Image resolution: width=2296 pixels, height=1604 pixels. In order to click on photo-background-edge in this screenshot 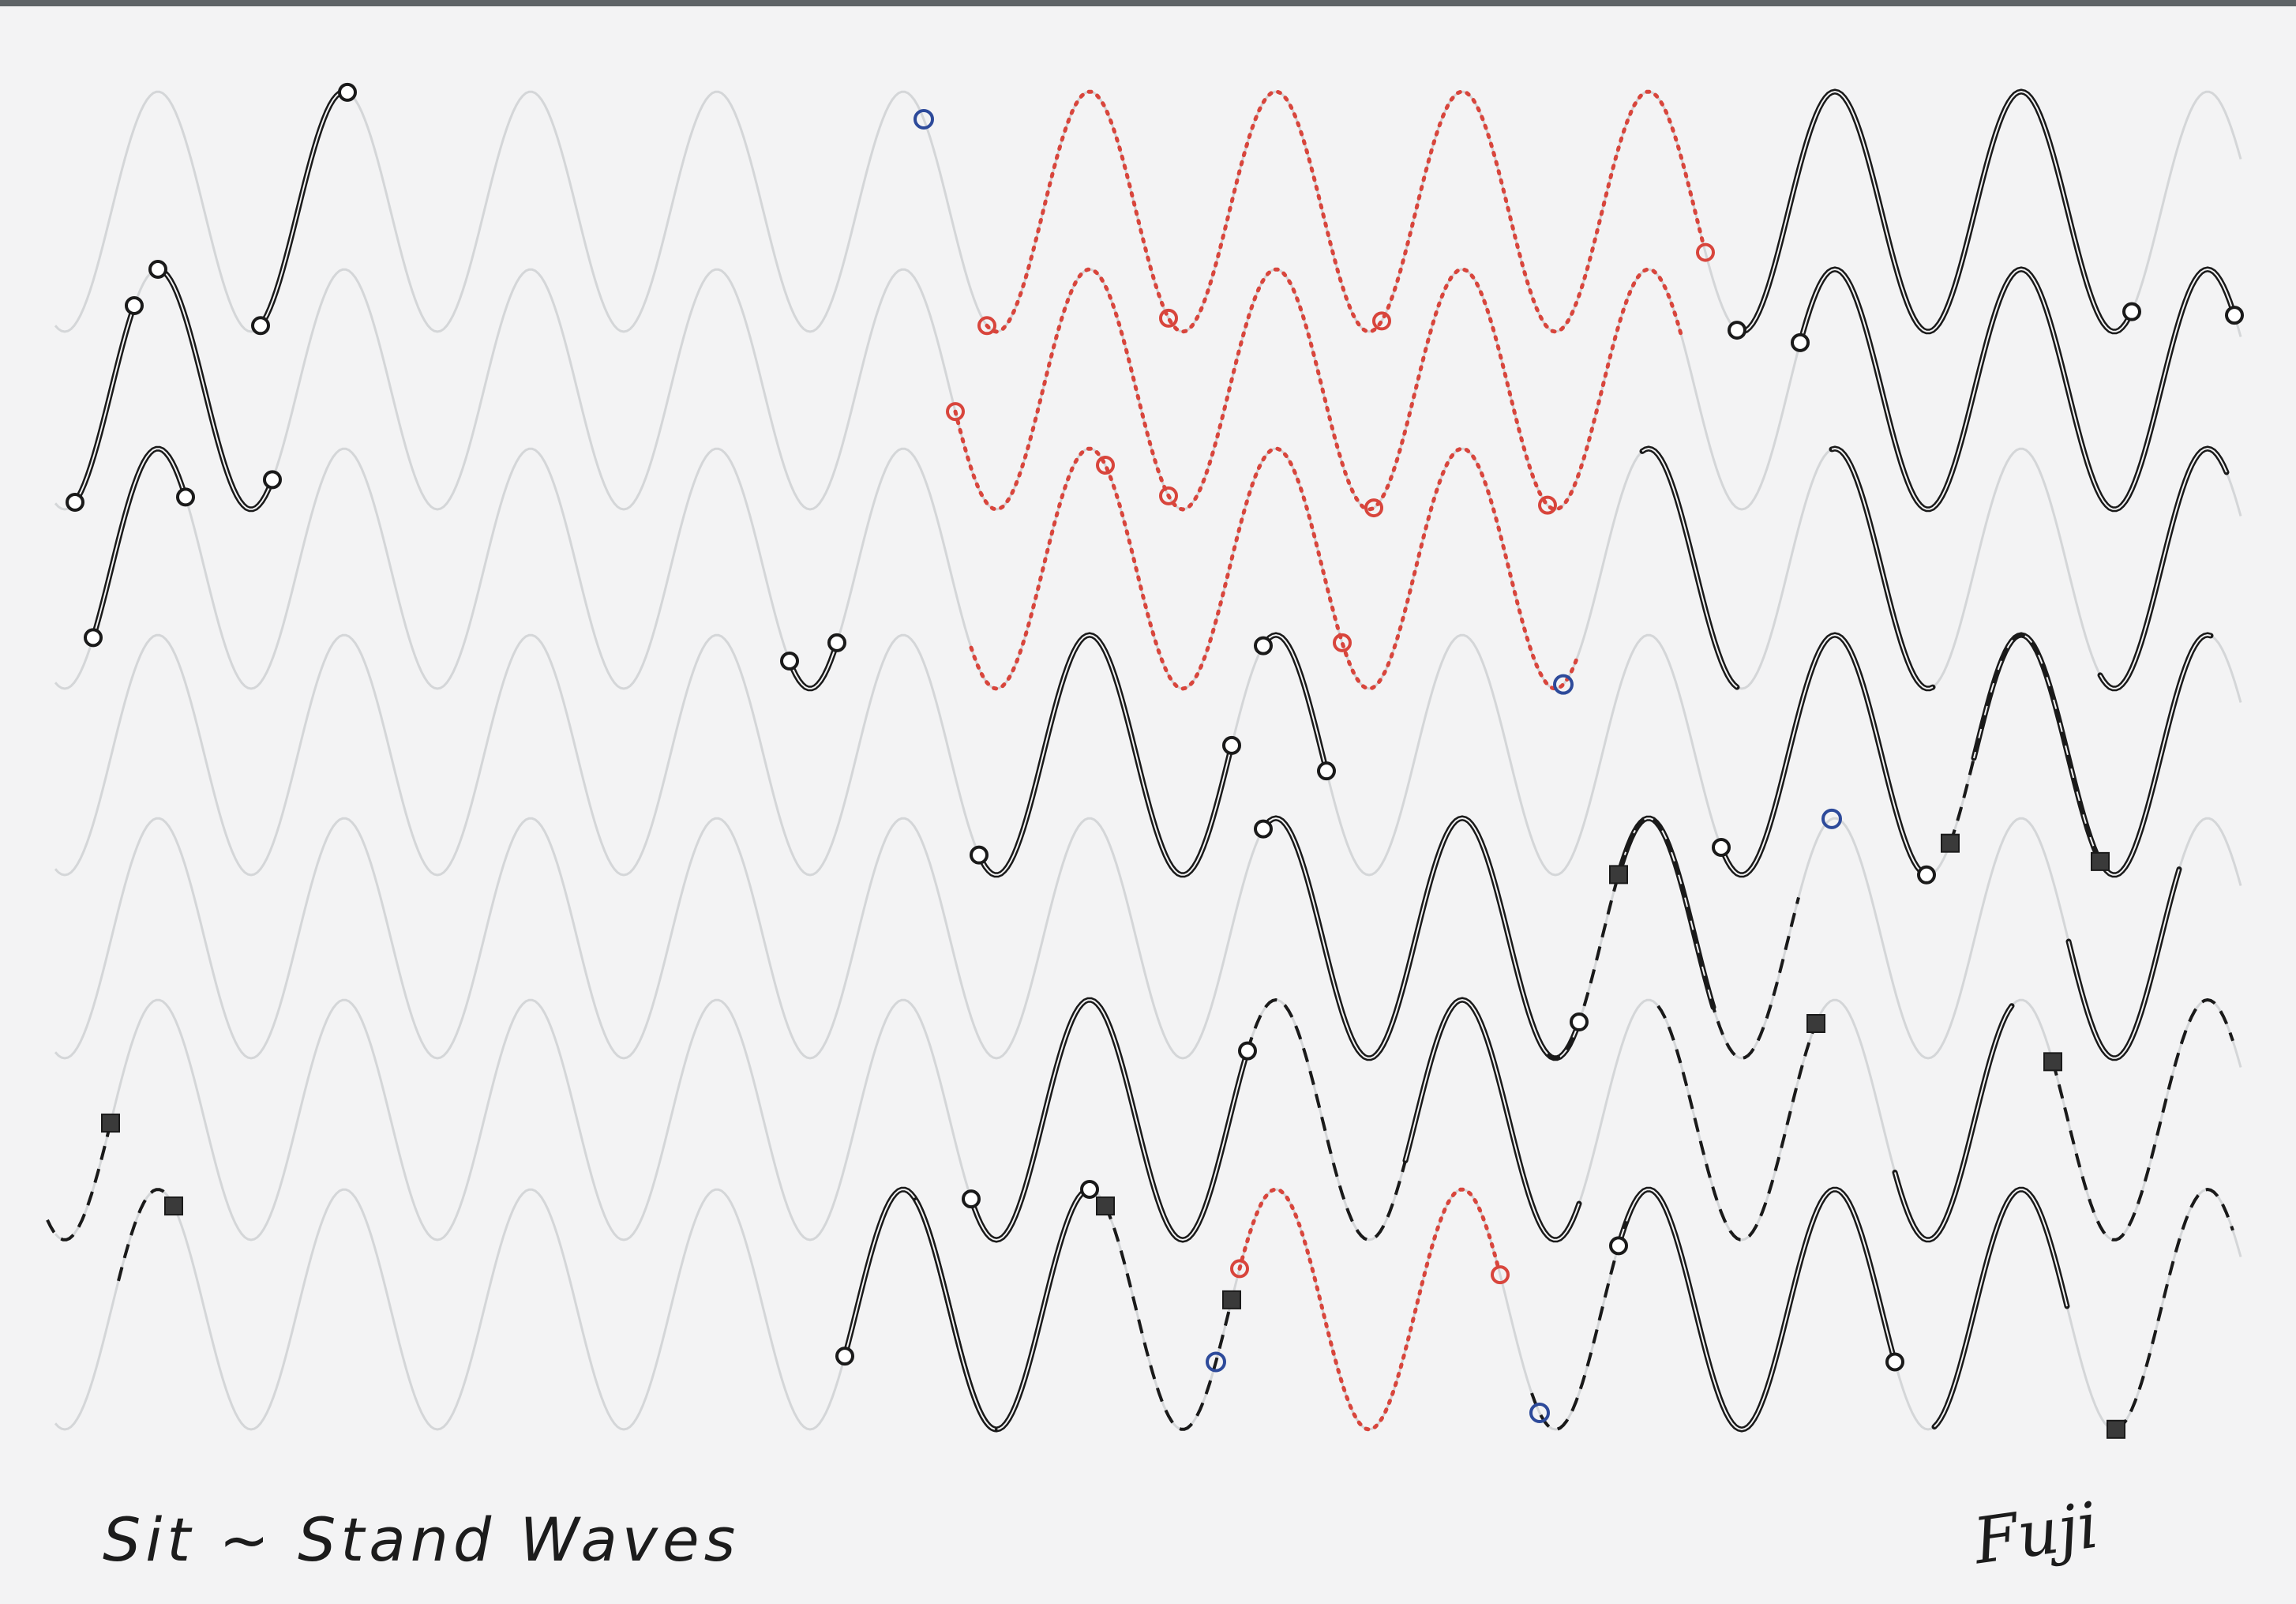, I will do `click(1148, 3)`.